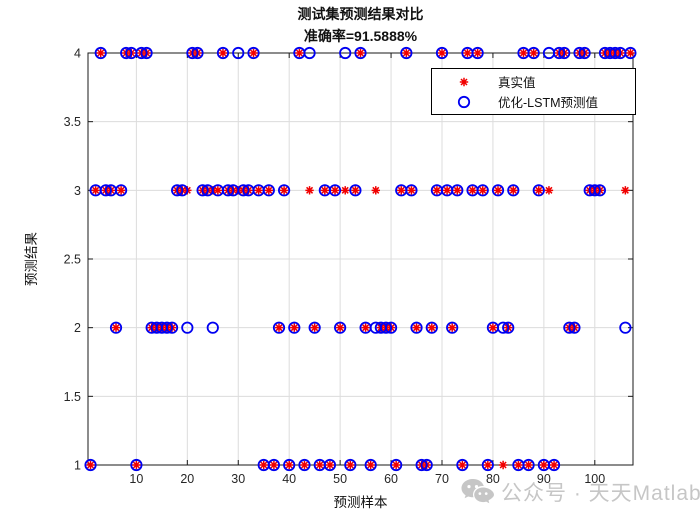  What do you see at coordinates (360, 502) in the screenshot?
I see `x-axis-label: 预测样本` at bounding box center [360, 502].